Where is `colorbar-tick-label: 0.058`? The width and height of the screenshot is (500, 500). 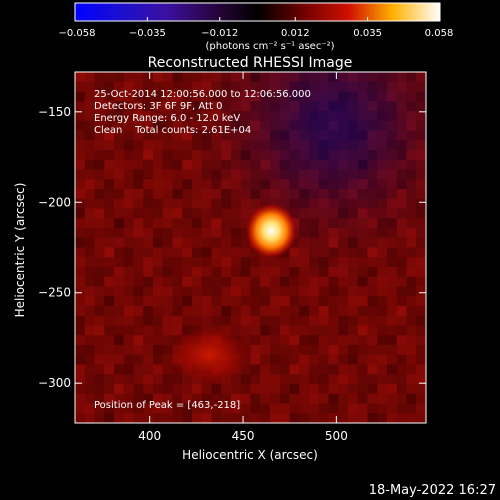
colorbar-tick-label: 0.058 is located at coordinates (439, 33).